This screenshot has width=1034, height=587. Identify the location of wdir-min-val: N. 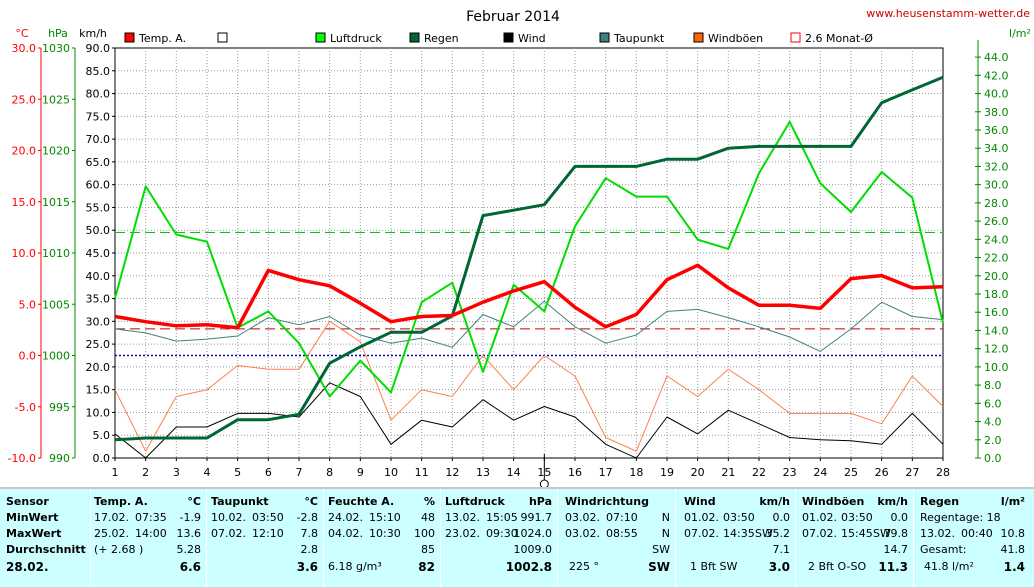
(665, 517).